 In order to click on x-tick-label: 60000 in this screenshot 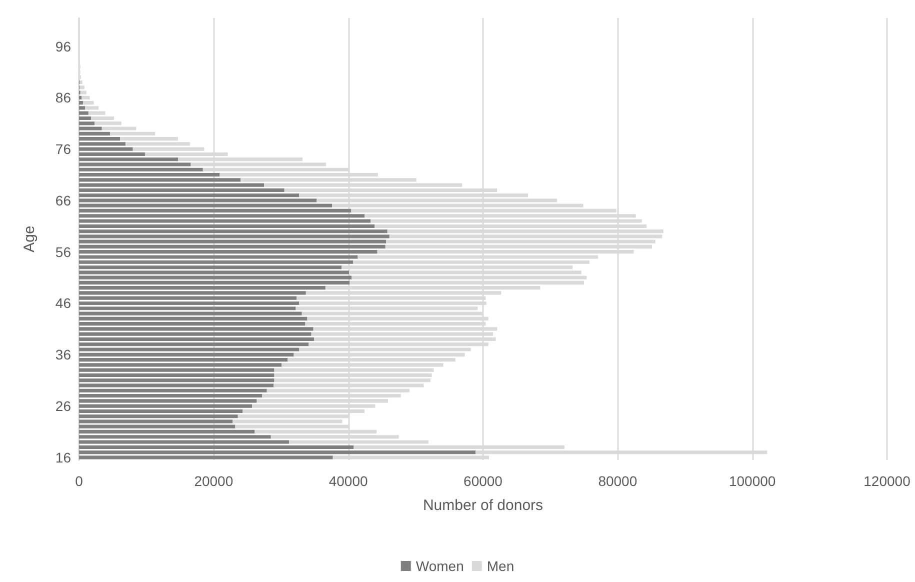, I will do `click(483, 481)`.